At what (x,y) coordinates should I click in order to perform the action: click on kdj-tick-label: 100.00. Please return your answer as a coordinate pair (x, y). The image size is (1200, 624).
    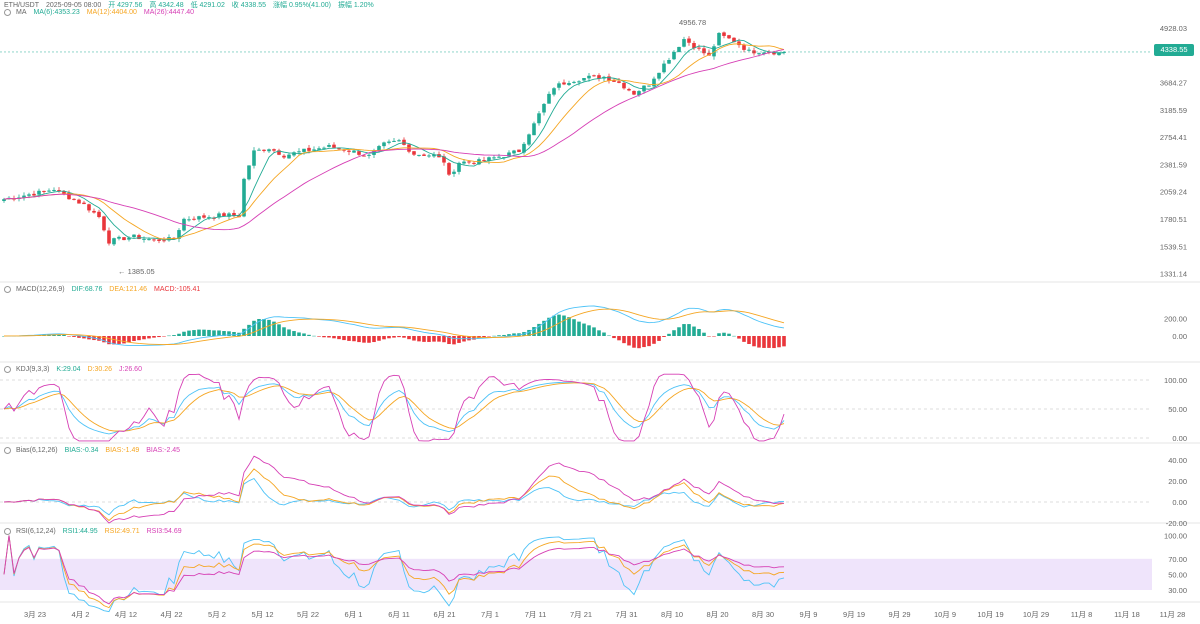
    Looking at the image, I should click on (1175, 380).